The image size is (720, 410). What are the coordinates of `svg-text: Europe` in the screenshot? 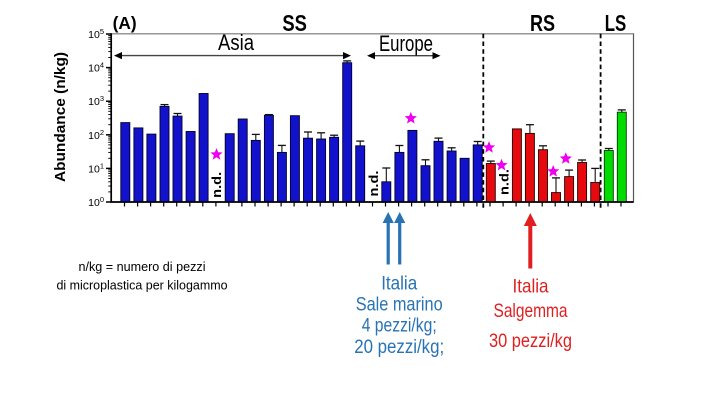 It's located at (406, 43).